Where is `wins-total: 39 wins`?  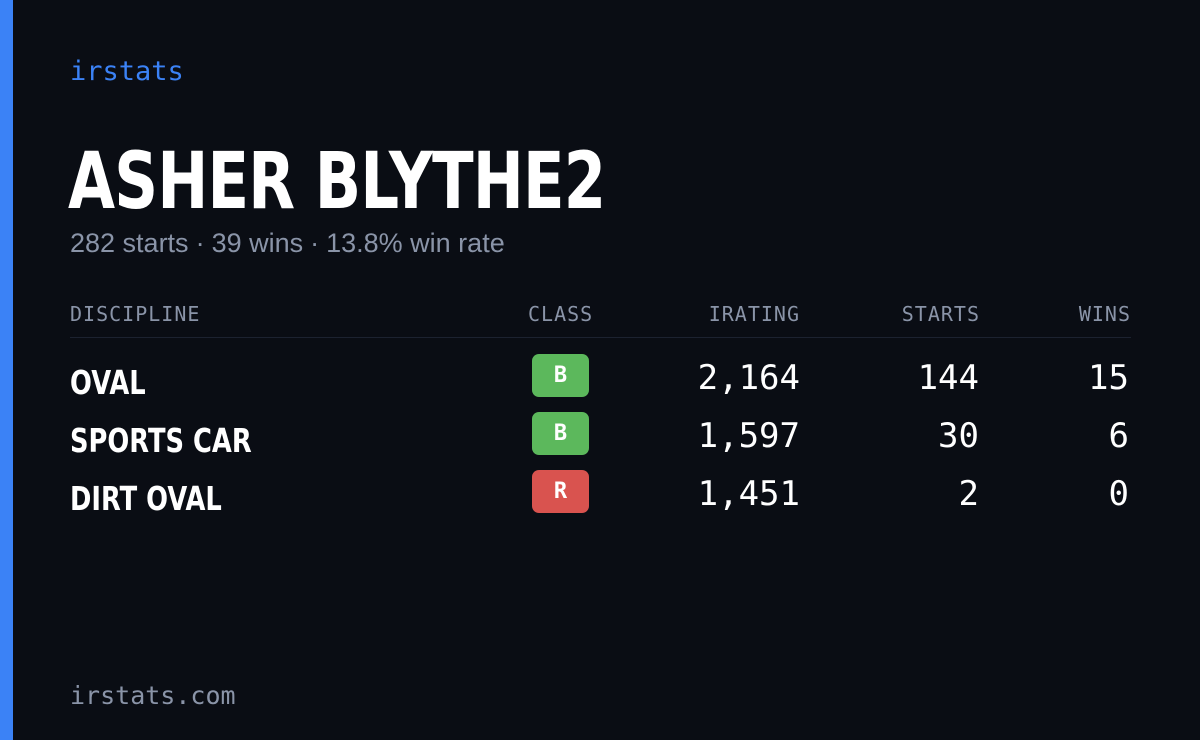
wins-total: 39 wins is located at coordinates (257, 243).